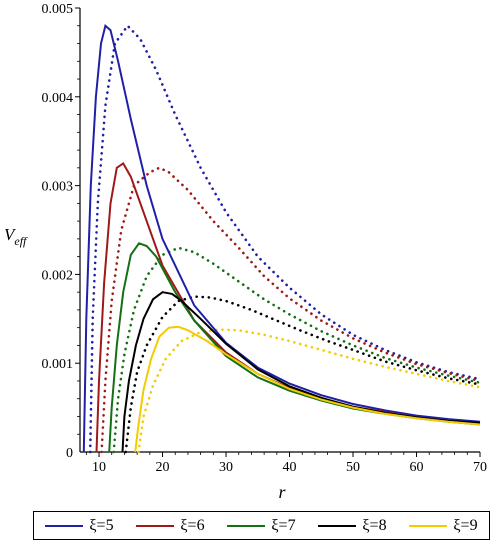 The image size is (504, 550). Describe the element at coordinates (99, 467) in the screenshot. I see `x-tick-label: 10` at that location.